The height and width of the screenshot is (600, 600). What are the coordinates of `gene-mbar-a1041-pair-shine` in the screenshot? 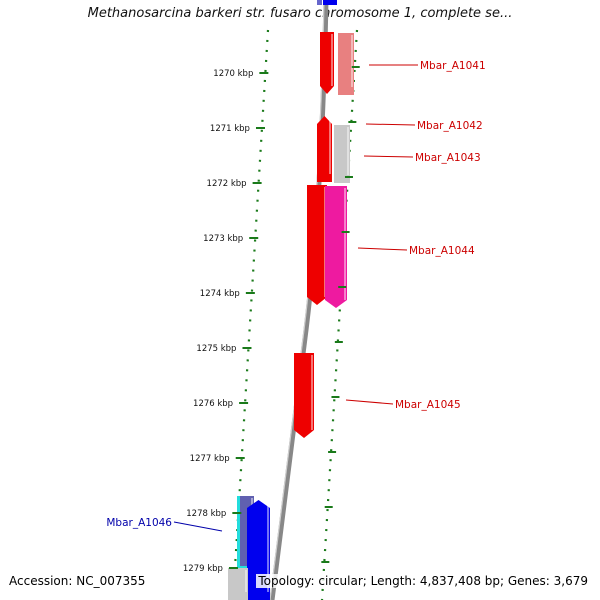 It's located at (352, 61).